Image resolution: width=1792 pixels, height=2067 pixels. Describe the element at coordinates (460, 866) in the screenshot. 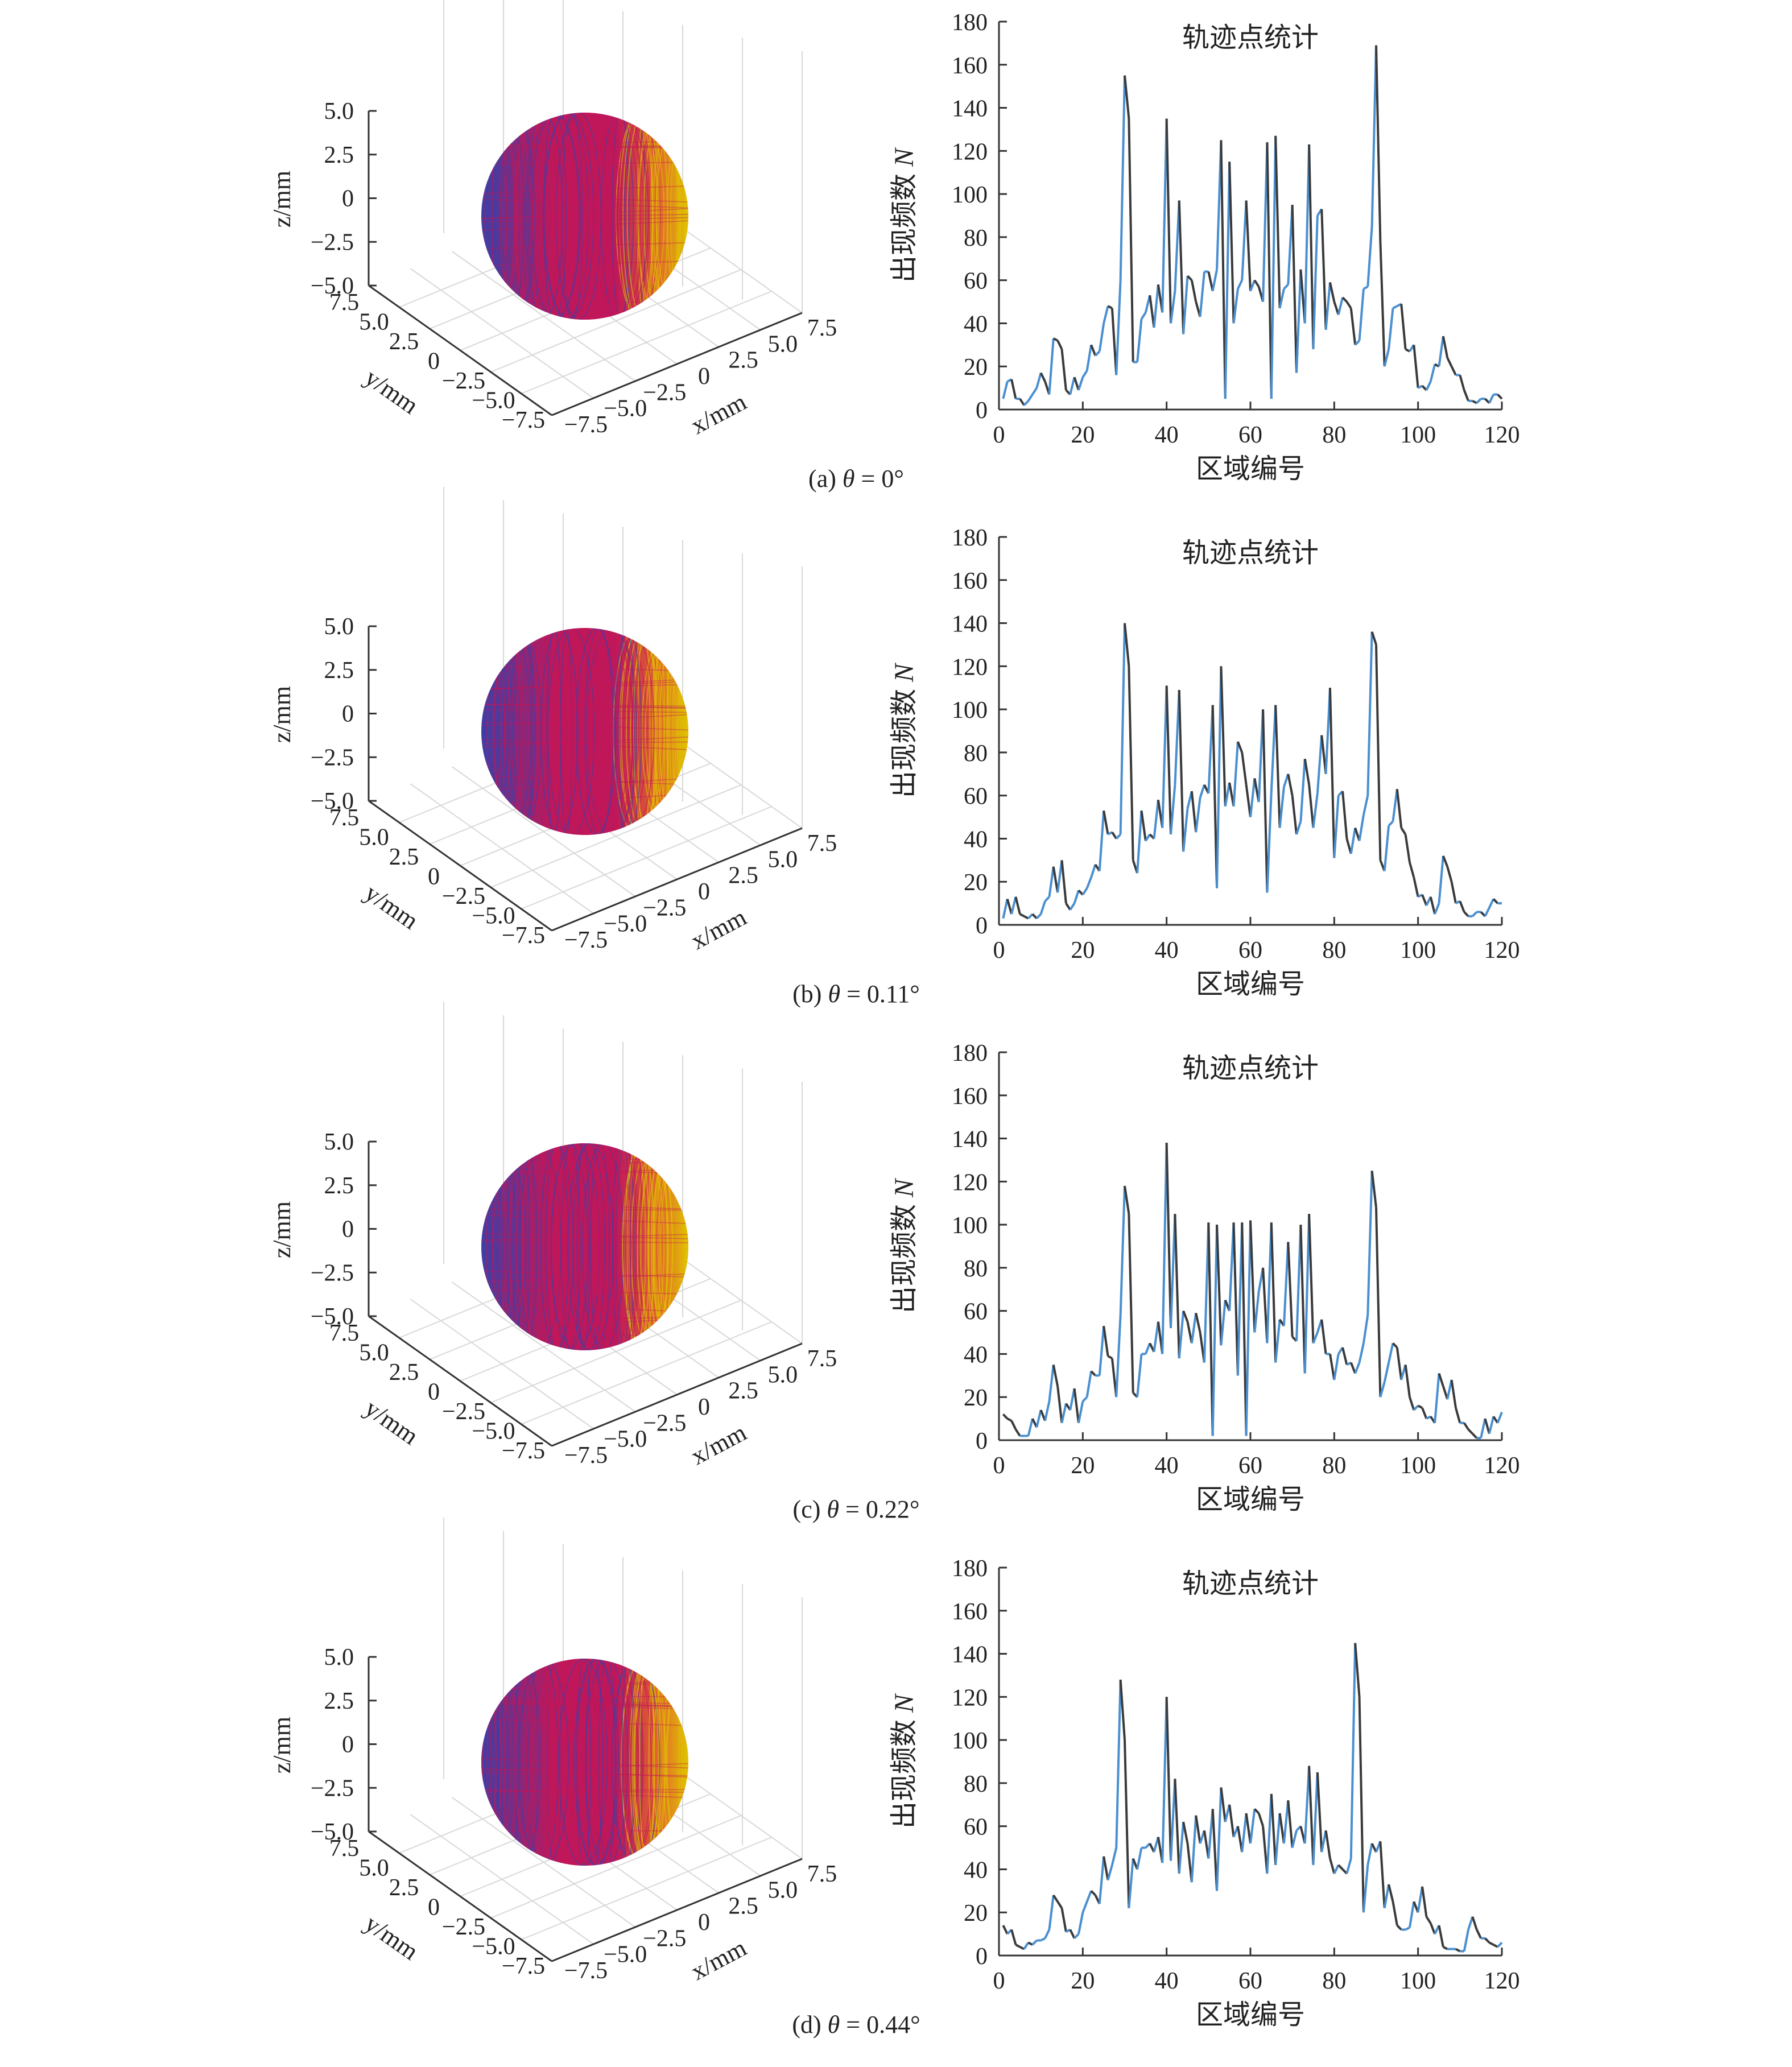

I see `y-axis-line` at that location.